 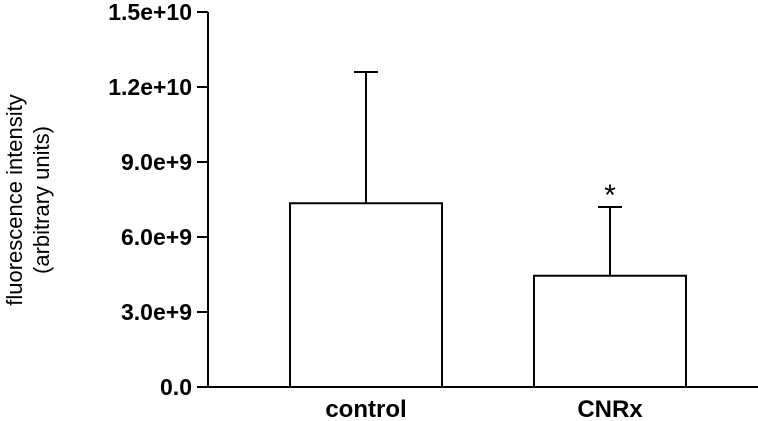 I want to click on y-tick-label-3: 9.0e+9, so click(x=156, y=162).